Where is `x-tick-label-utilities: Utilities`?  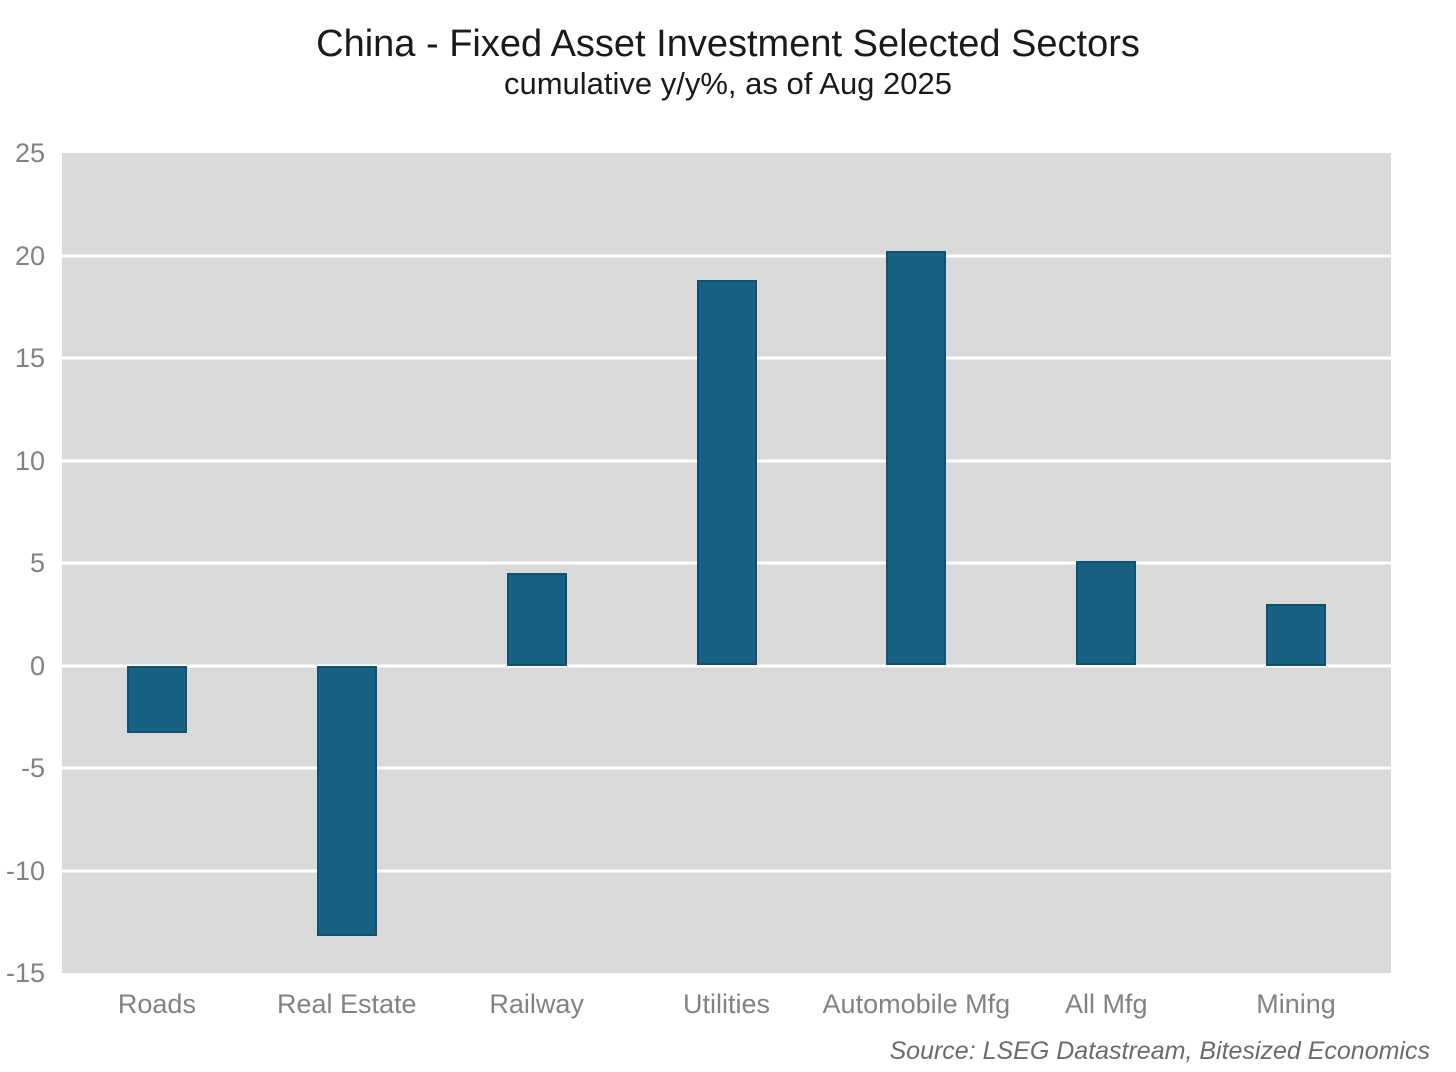 x-tick-label-utilities: Utilities is located at coordinates (726, 1004).